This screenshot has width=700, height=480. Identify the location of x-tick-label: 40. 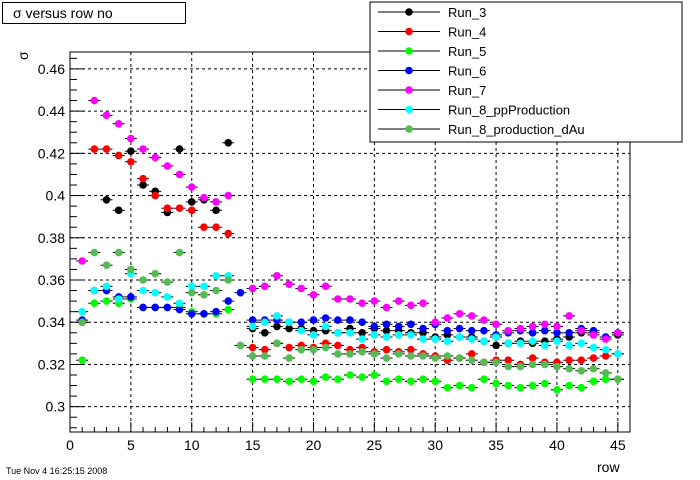
(557, 445).